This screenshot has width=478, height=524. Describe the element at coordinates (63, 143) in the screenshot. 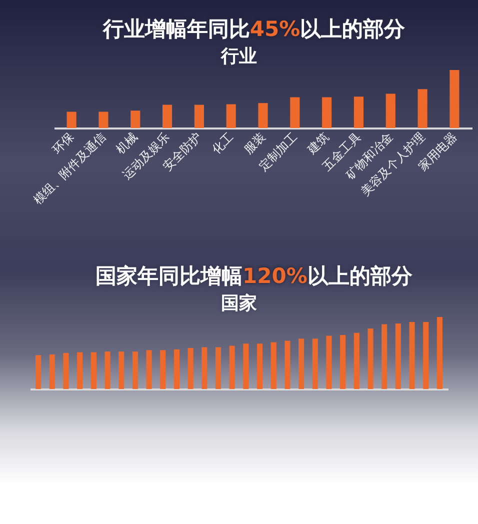

I see `x-tick-label: 环保` at that location.